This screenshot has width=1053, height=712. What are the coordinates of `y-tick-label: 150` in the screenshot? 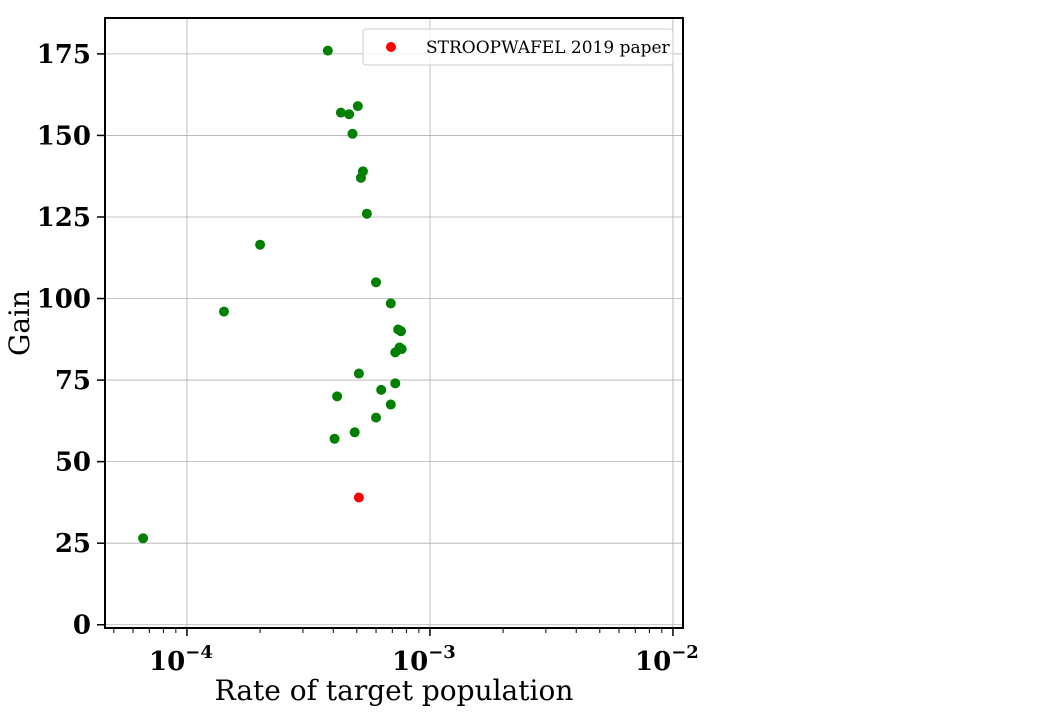 It's located at (64, 136).